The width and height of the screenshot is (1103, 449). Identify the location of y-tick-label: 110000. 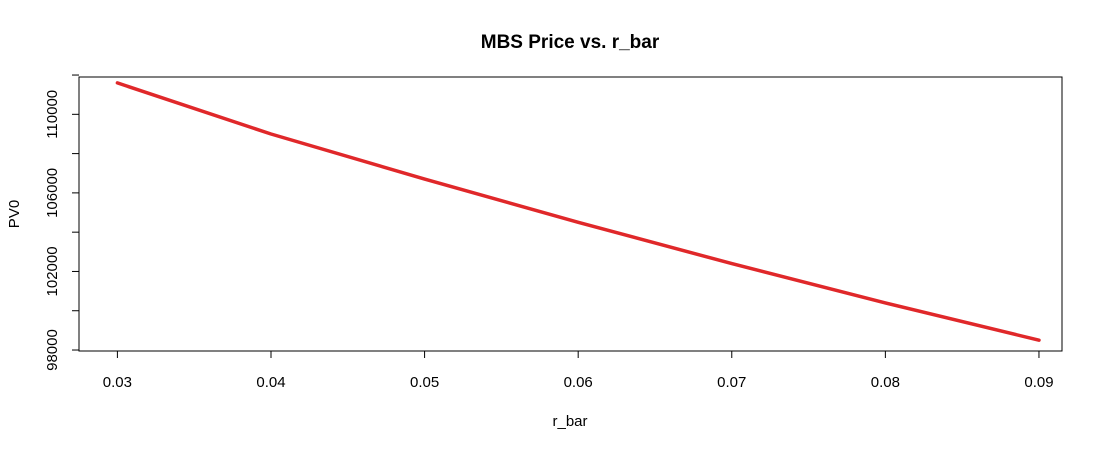
(52, 114).